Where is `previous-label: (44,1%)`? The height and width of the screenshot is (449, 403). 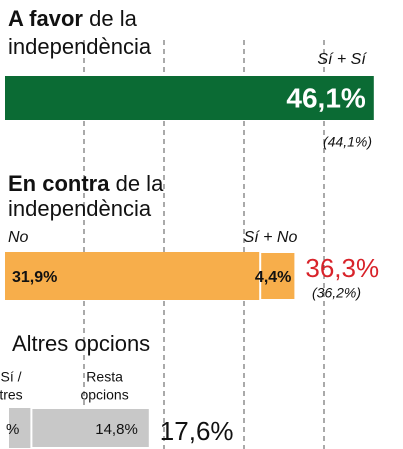 previous-label: (44,1%) is located at coordinates (347, 142).